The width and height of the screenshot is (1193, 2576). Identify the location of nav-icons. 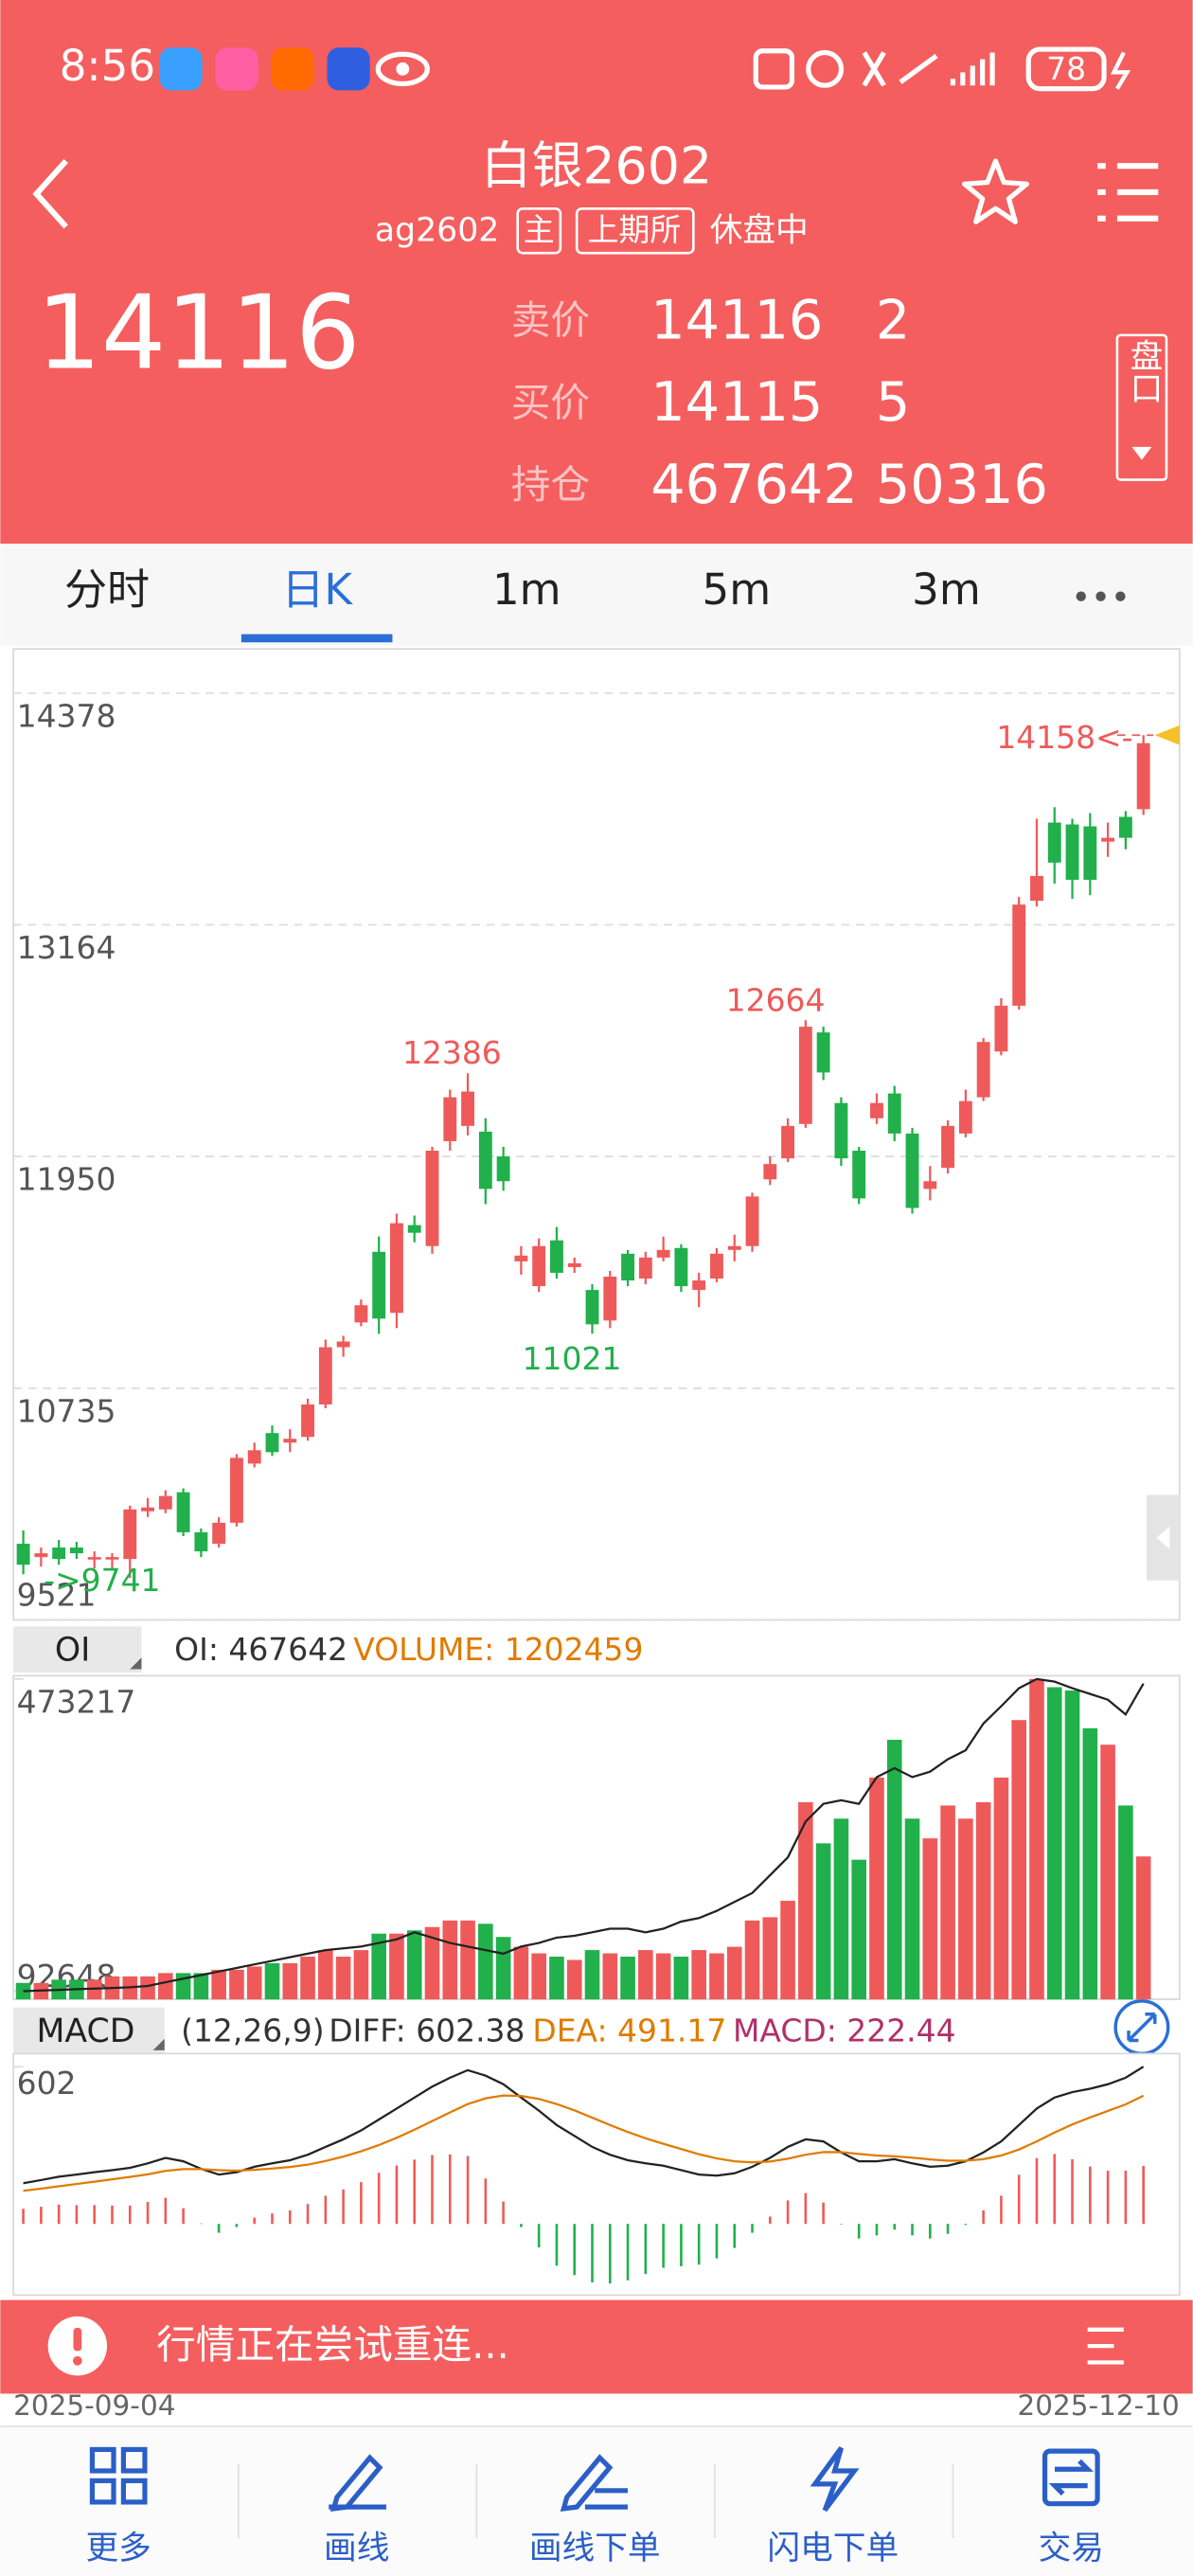
(594, 2479).